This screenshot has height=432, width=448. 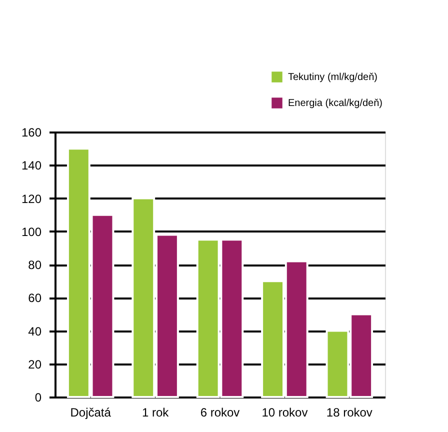 What do you see at coordinates (220, 413) in the screenshot?
I see `x-tick-label: 6 rokov` at bounding box center [220, 413].